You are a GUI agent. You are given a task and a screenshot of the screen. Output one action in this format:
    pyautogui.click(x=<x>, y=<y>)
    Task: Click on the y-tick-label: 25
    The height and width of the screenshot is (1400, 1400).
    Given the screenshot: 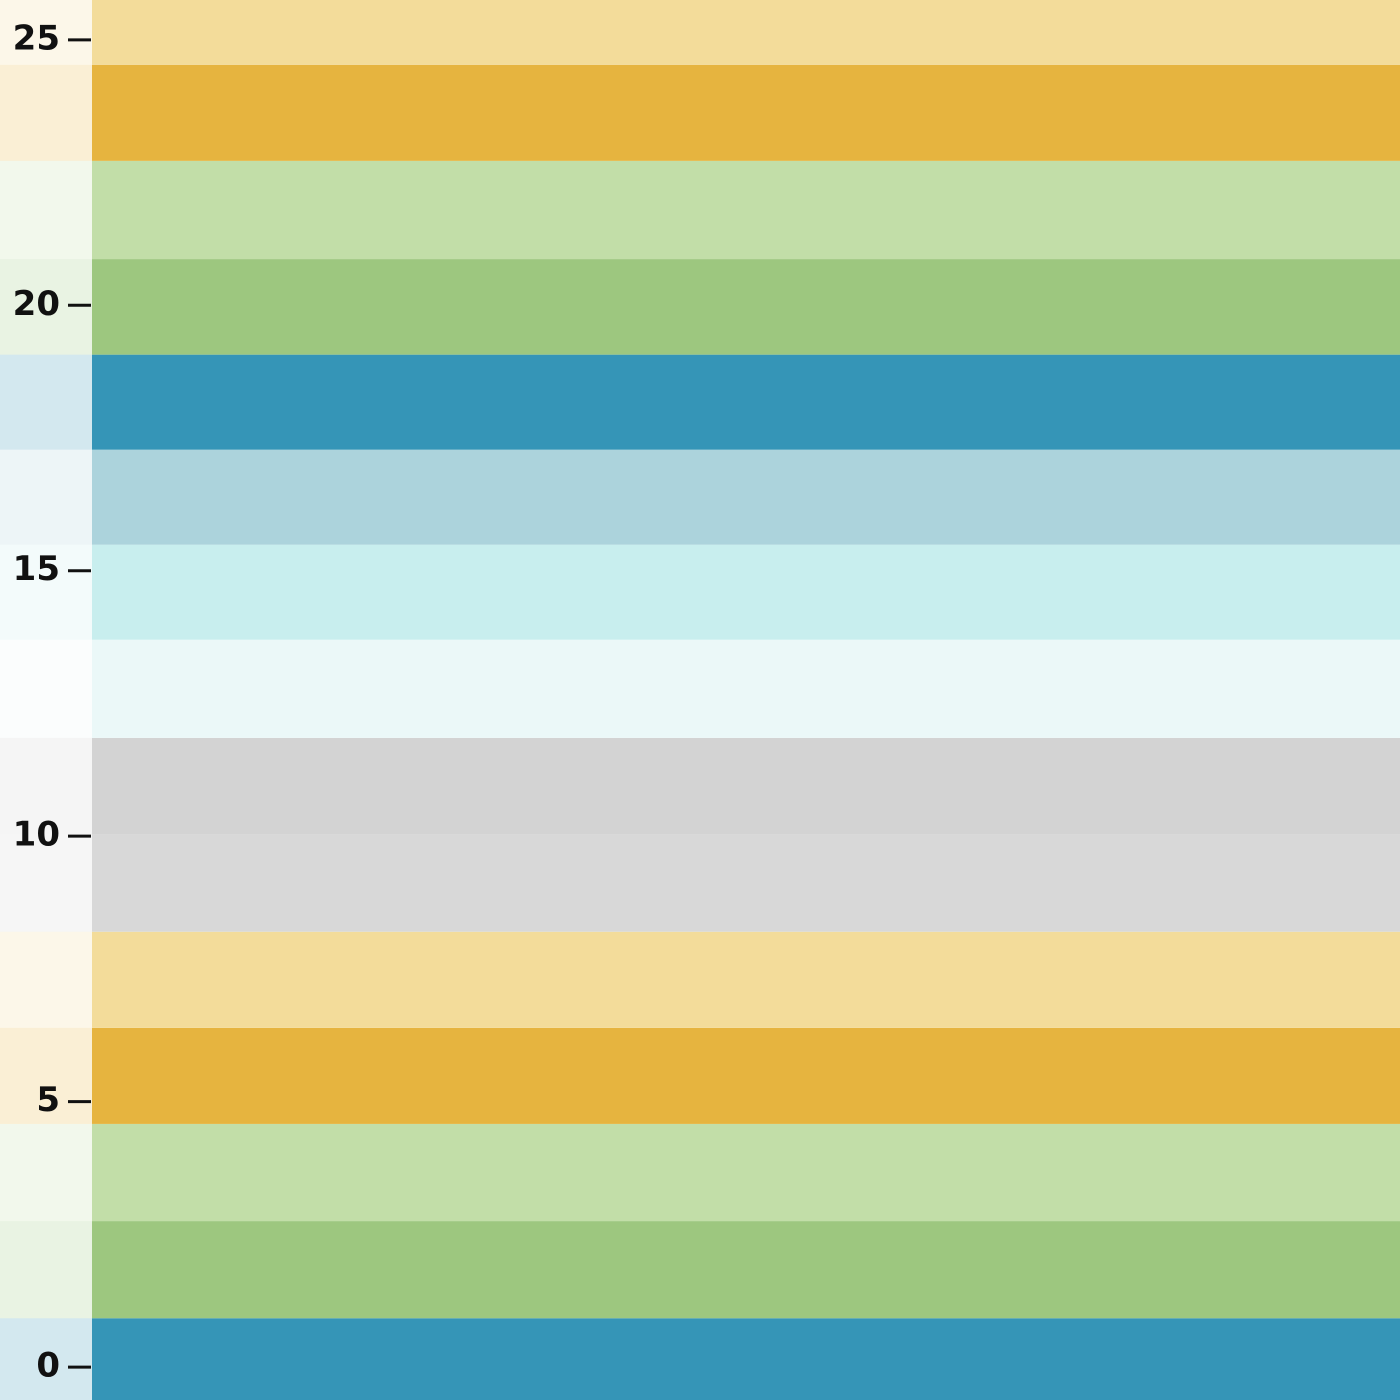 What is the action you would take?
    pyautogui.click(x=36, y=38)
    